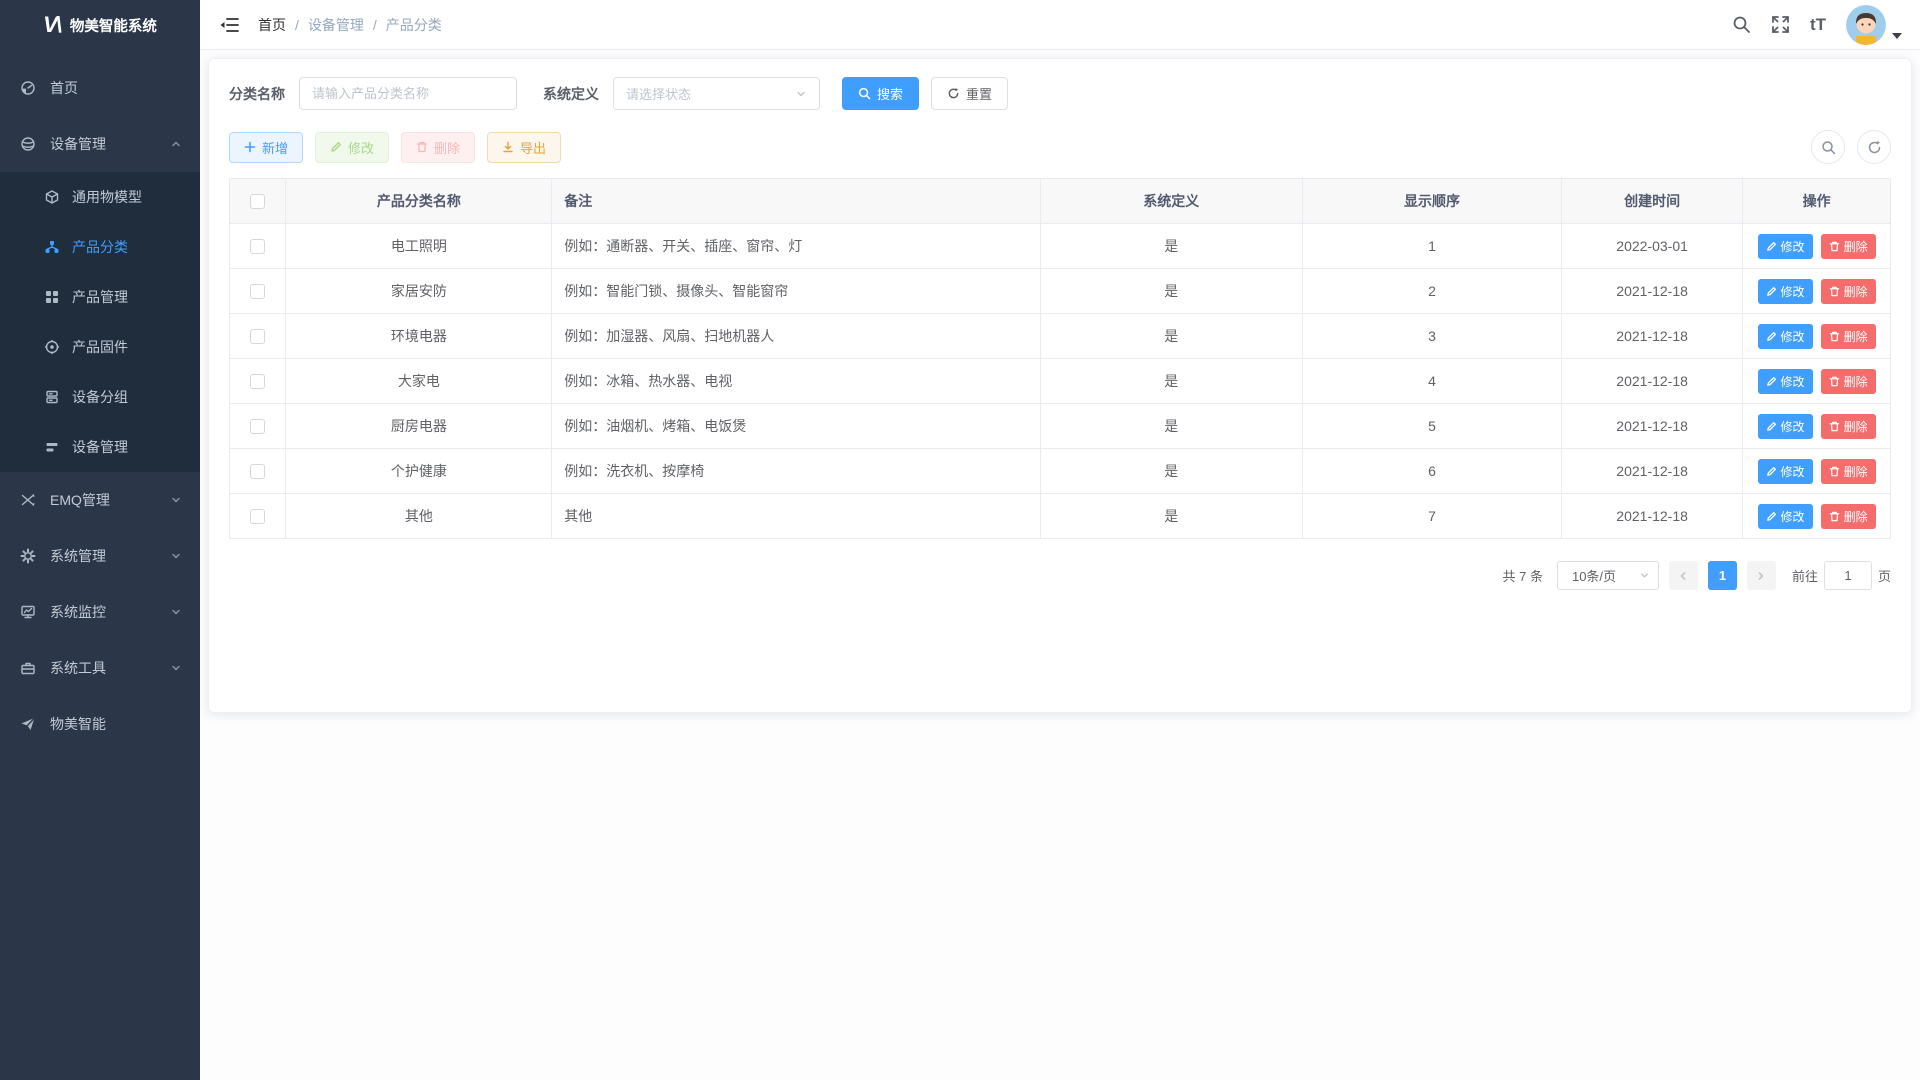 Image resolution: width=1920 pixels, height=1080 pixels. Describe the element at coordinates (1059, 201) in the screenshot. I see `table-header-row: 产品分类名称 备注 系统定义 显示顺序 创建时间 操作` at that location.